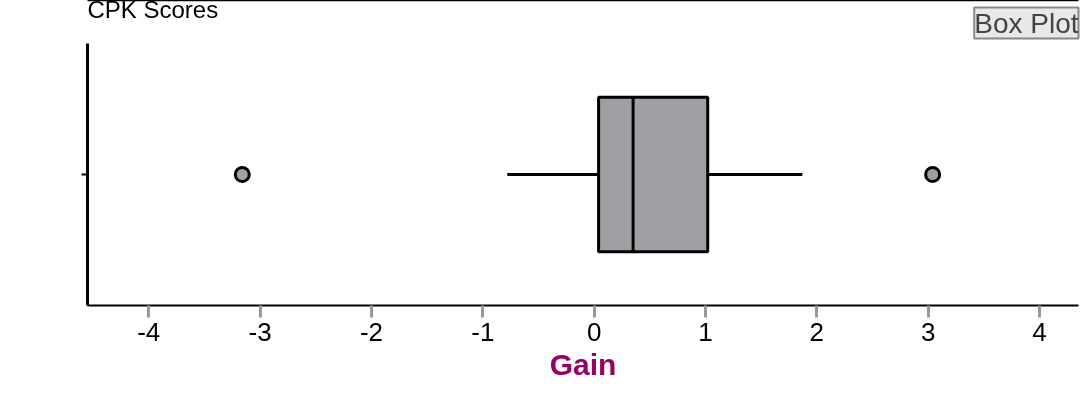 This screenshot has width=1080, height=414. What do you see at coordinates (928, 331) in the screenshot?
I see `x-tick-label: 3` at bounding box center [928, 331].